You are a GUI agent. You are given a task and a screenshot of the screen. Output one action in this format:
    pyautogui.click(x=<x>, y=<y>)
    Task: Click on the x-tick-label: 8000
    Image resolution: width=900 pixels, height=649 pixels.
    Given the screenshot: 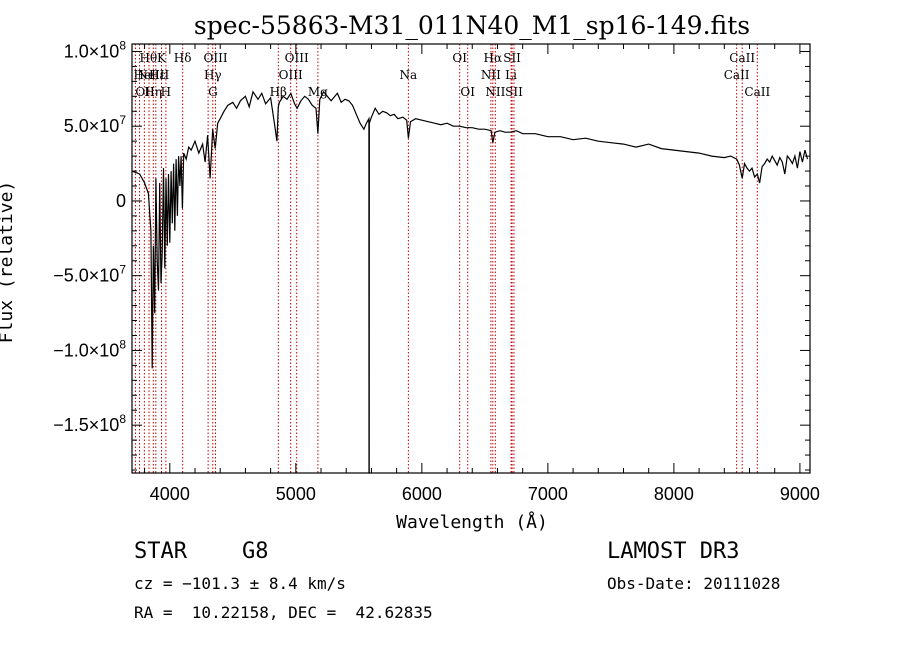 What is the action you would take?
    pyautogui.click(x=674, y=494)
    